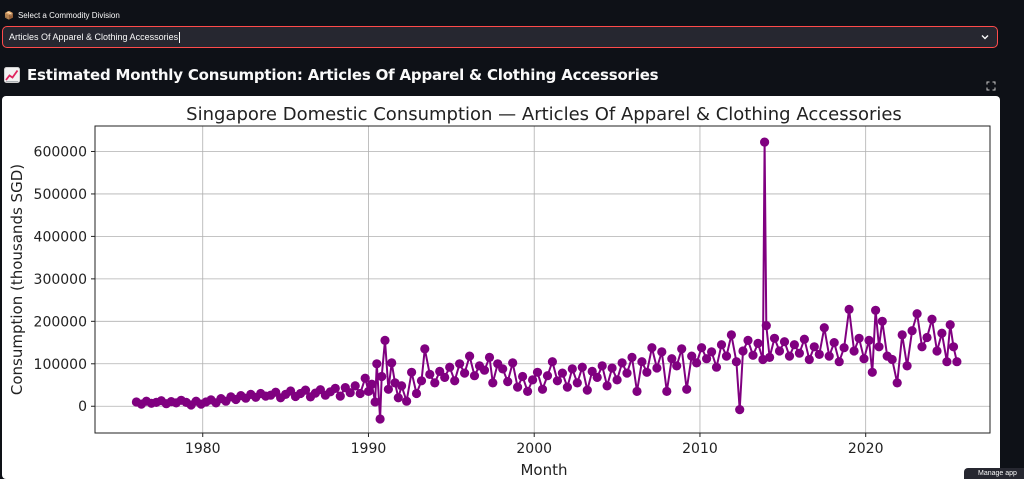  What do you see at coordinates (60, 237) in the screenshot?
I see `y-tick-label: 400000` at bounding box center [60, 237].